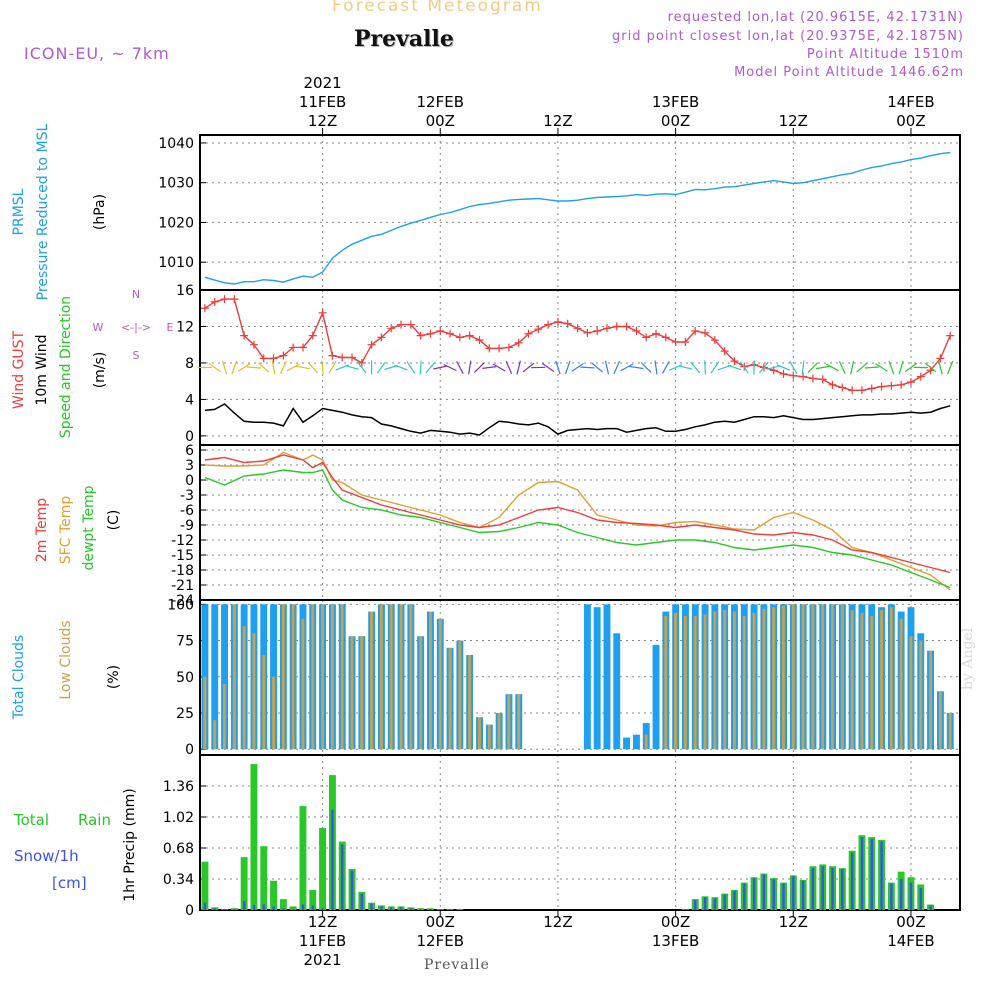 Image resolution: width=1000 pixels, height=1000 pixels. I want to click on bottom-time-label: 12FEB, so click(440, 941).